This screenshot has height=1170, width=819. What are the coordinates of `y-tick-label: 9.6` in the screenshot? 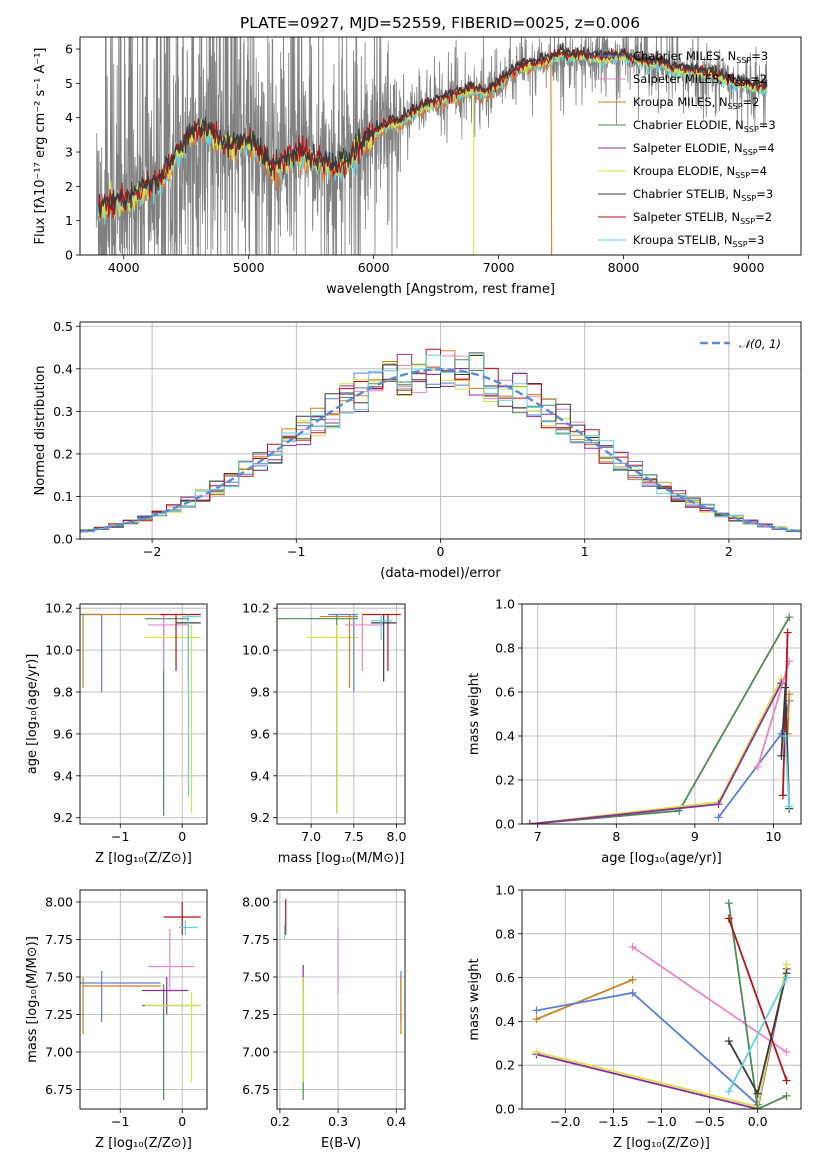 It's located at (63, 733).